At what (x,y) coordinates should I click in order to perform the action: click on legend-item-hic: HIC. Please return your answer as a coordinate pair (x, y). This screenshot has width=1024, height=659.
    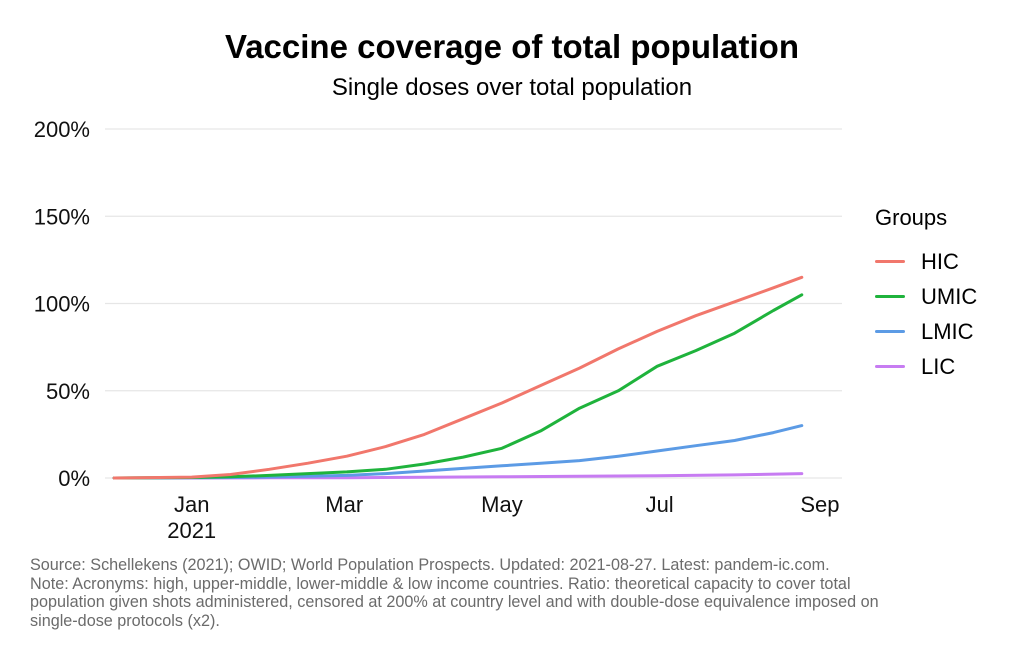
    Looking at the image, I should click on (926, 261).